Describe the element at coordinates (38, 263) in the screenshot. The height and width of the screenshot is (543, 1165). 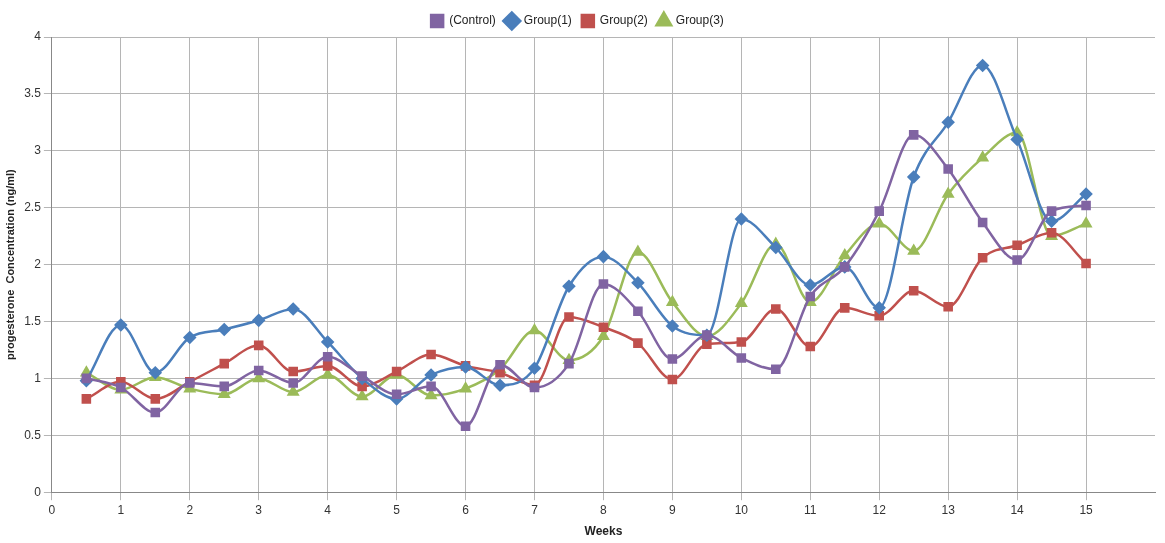
I see `y-tick-label: 2` at that location.